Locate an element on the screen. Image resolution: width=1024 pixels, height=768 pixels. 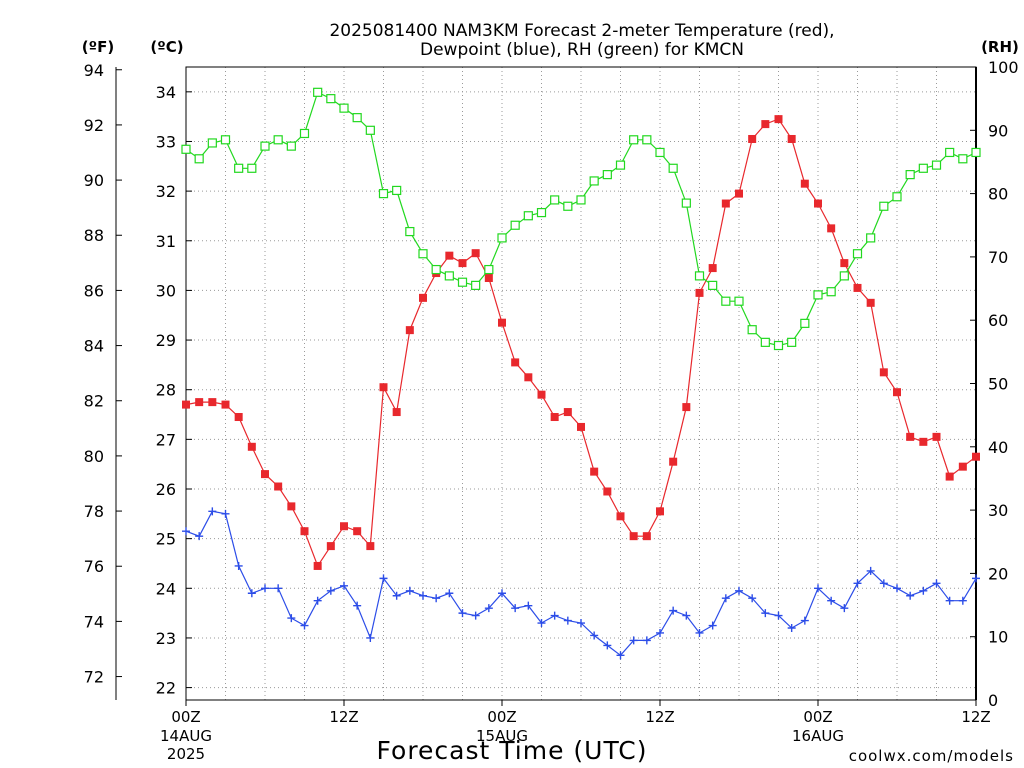
rh-tick-label: 70 is located at coordinates (998, 257).